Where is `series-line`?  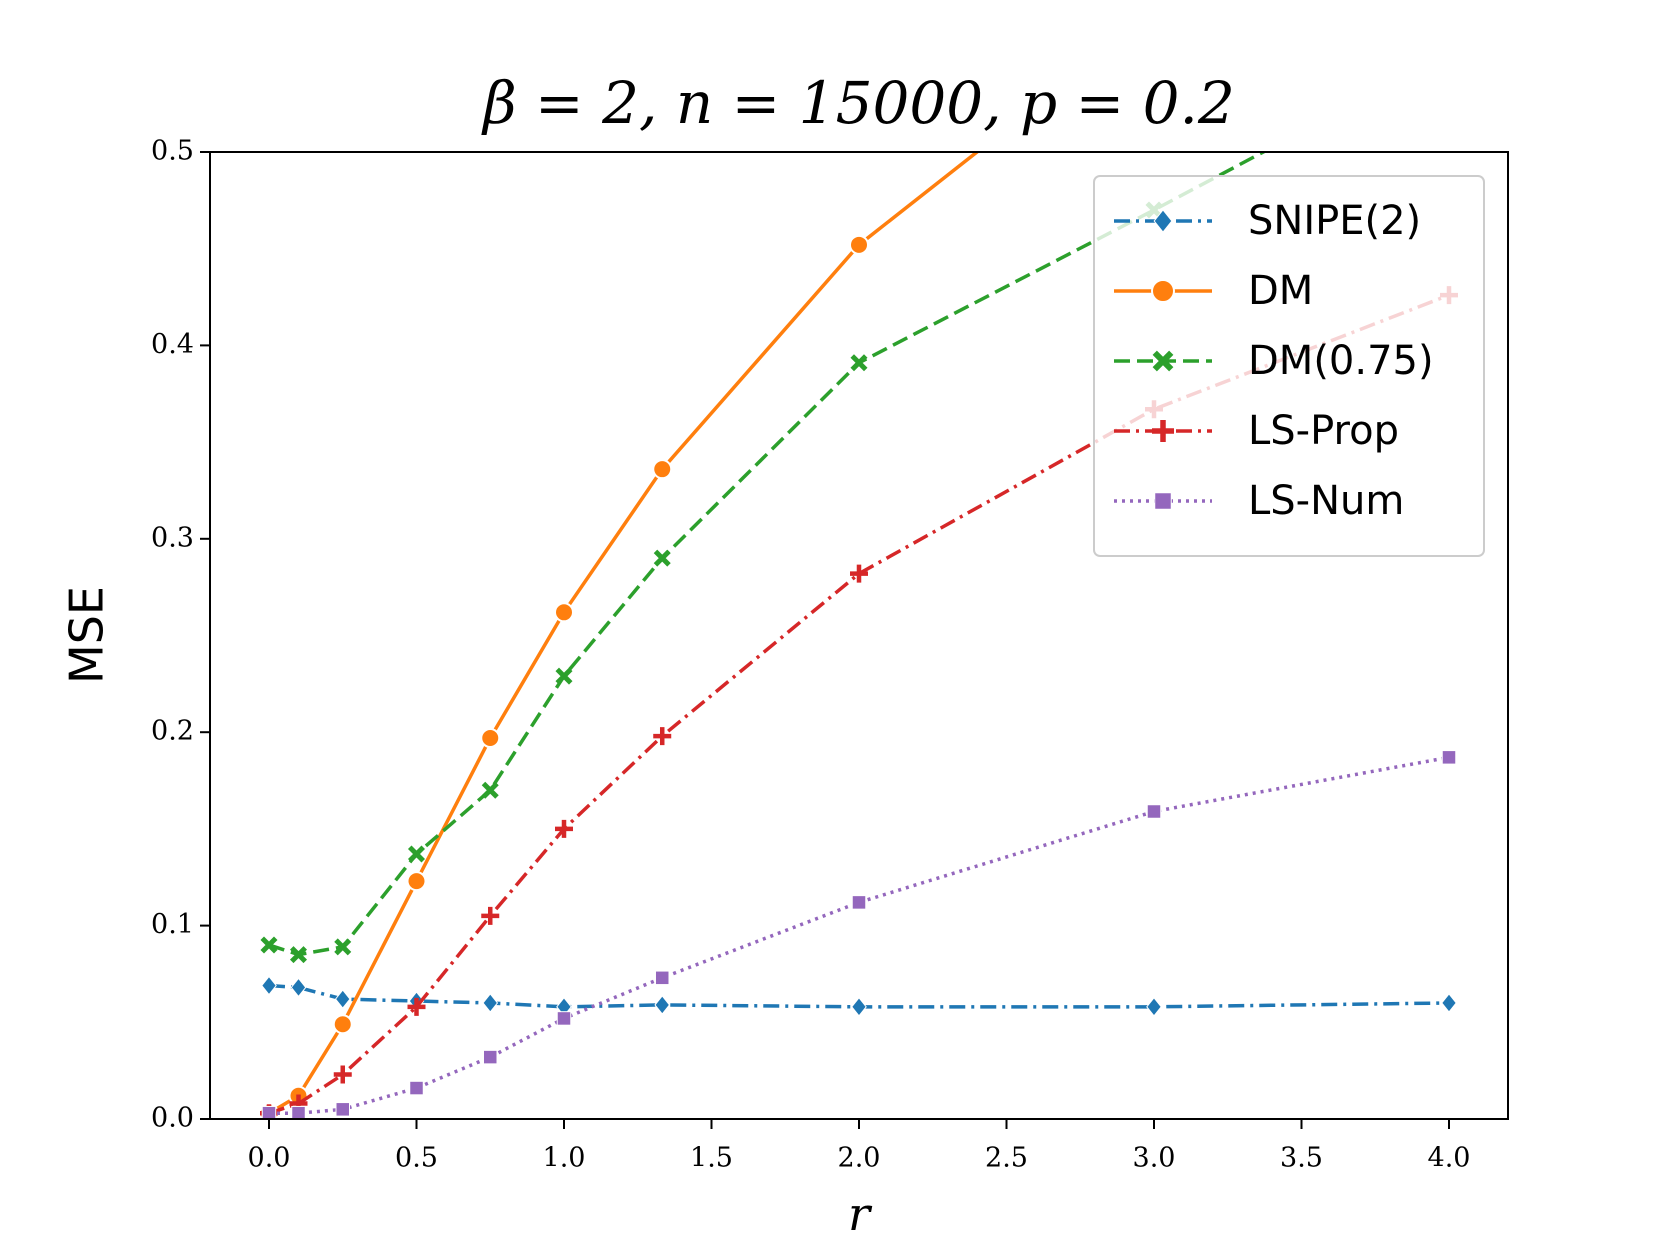 series-line is located at coordinates (859, 996).